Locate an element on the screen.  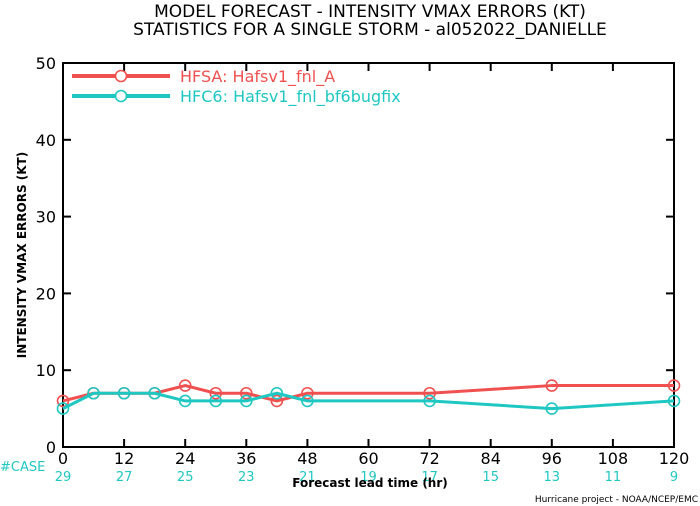
case-count: 19 is located at coordinates (368, 477).